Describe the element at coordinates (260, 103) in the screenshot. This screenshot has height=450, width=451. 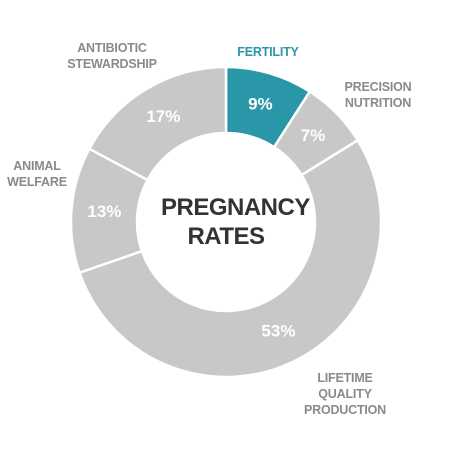
I see `value-label: 9%` at that location.